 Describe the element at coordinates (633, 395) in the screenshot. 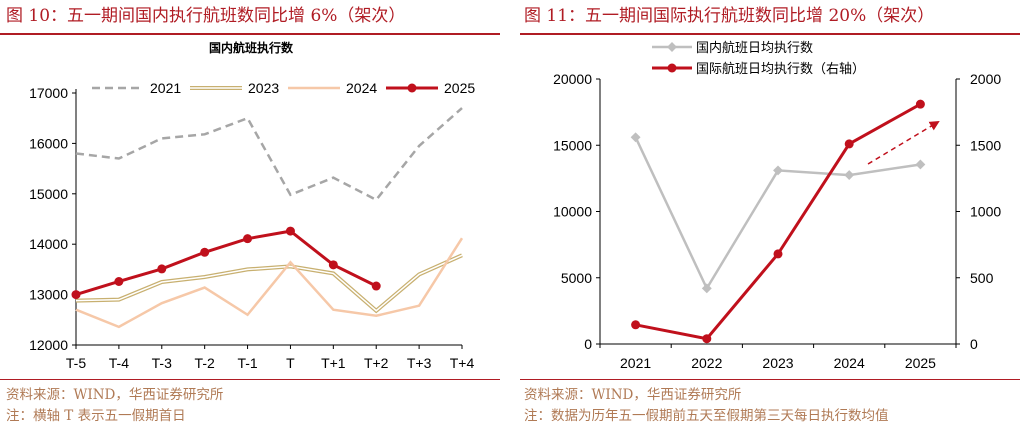

I see `right-source: 资料来源：WIND，华西证券研究所` at that location.